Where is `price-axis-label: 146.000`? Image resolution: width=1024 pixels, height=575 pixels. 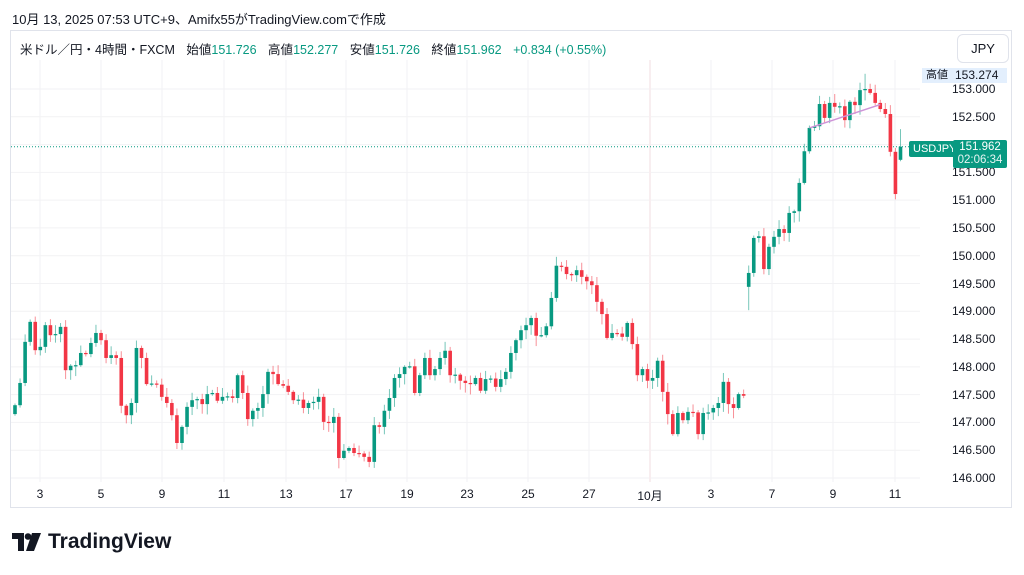
price-axis-label: 146.000 is located at coordinates (974, 478).